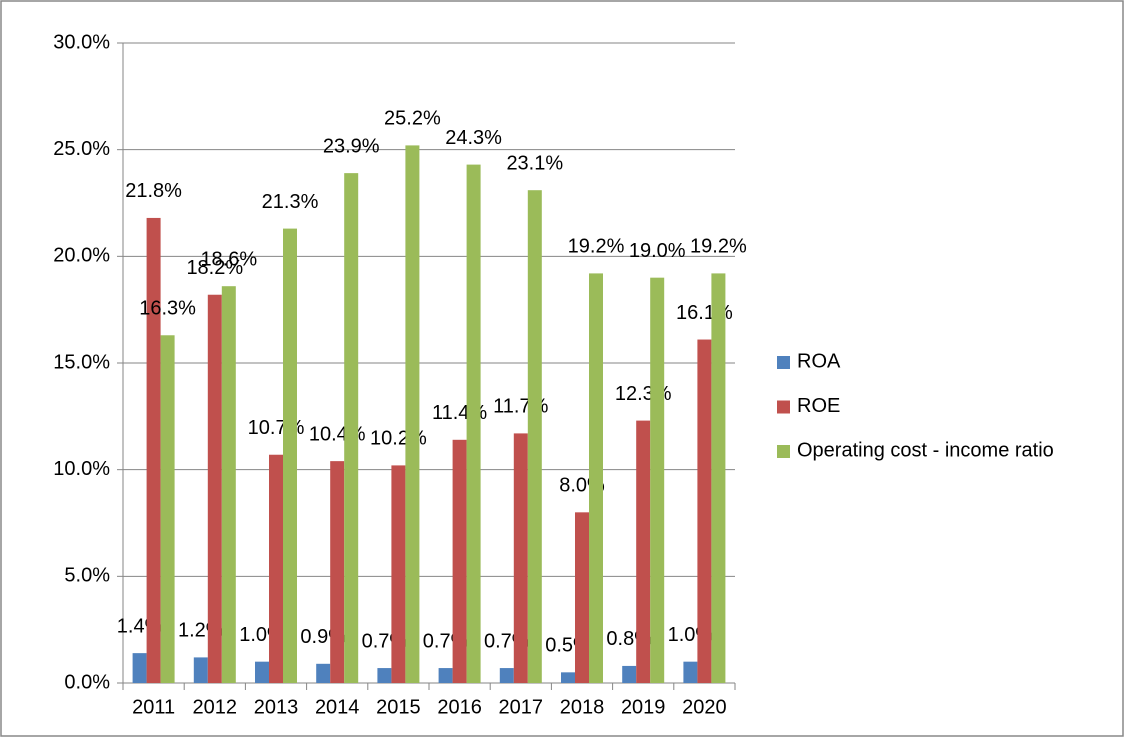  I want to click on data-label: 16.3%, so click(167, 309).